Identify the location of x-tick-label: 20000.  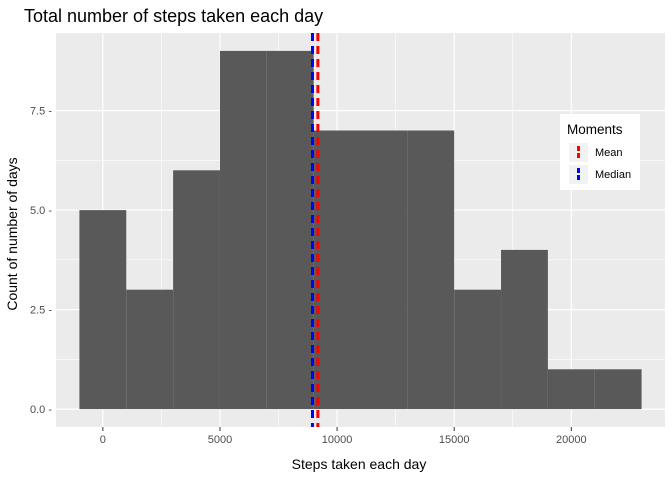
(571, 440).